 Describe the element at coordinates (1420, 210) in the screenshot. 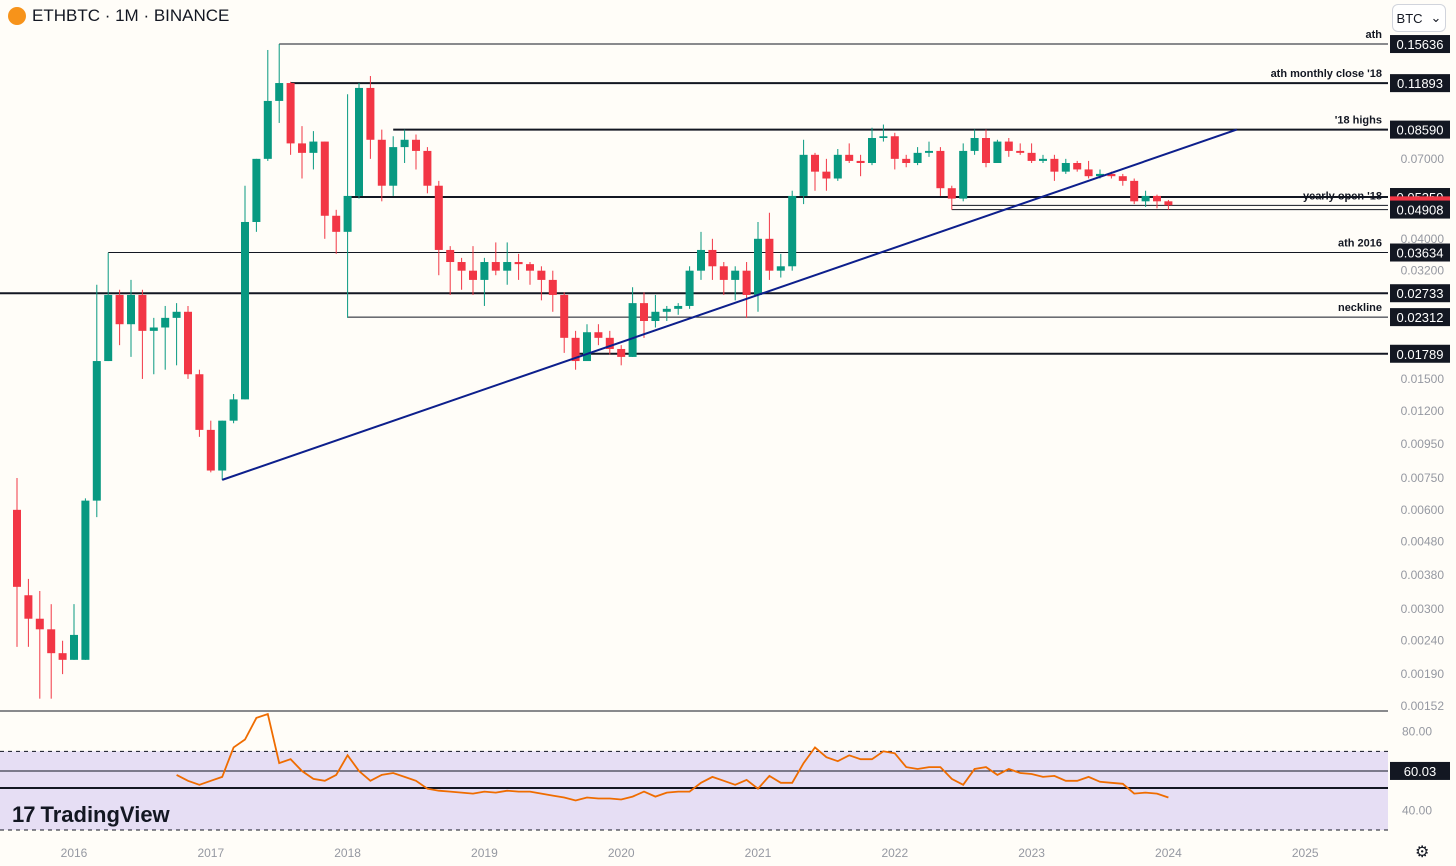

I see `level-price-label: 0.04908` at that location.